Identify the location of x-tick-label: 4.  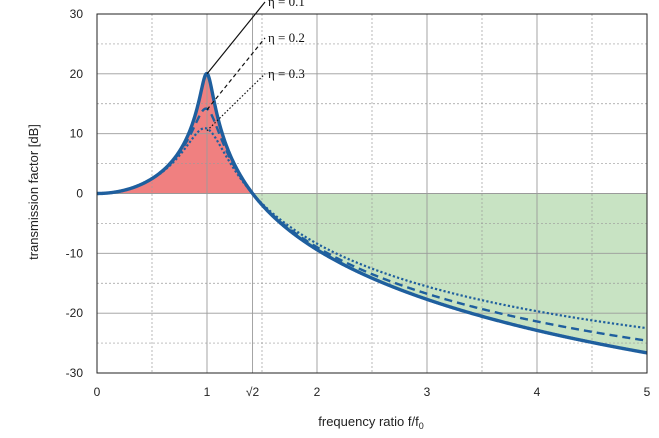
(537, 392).